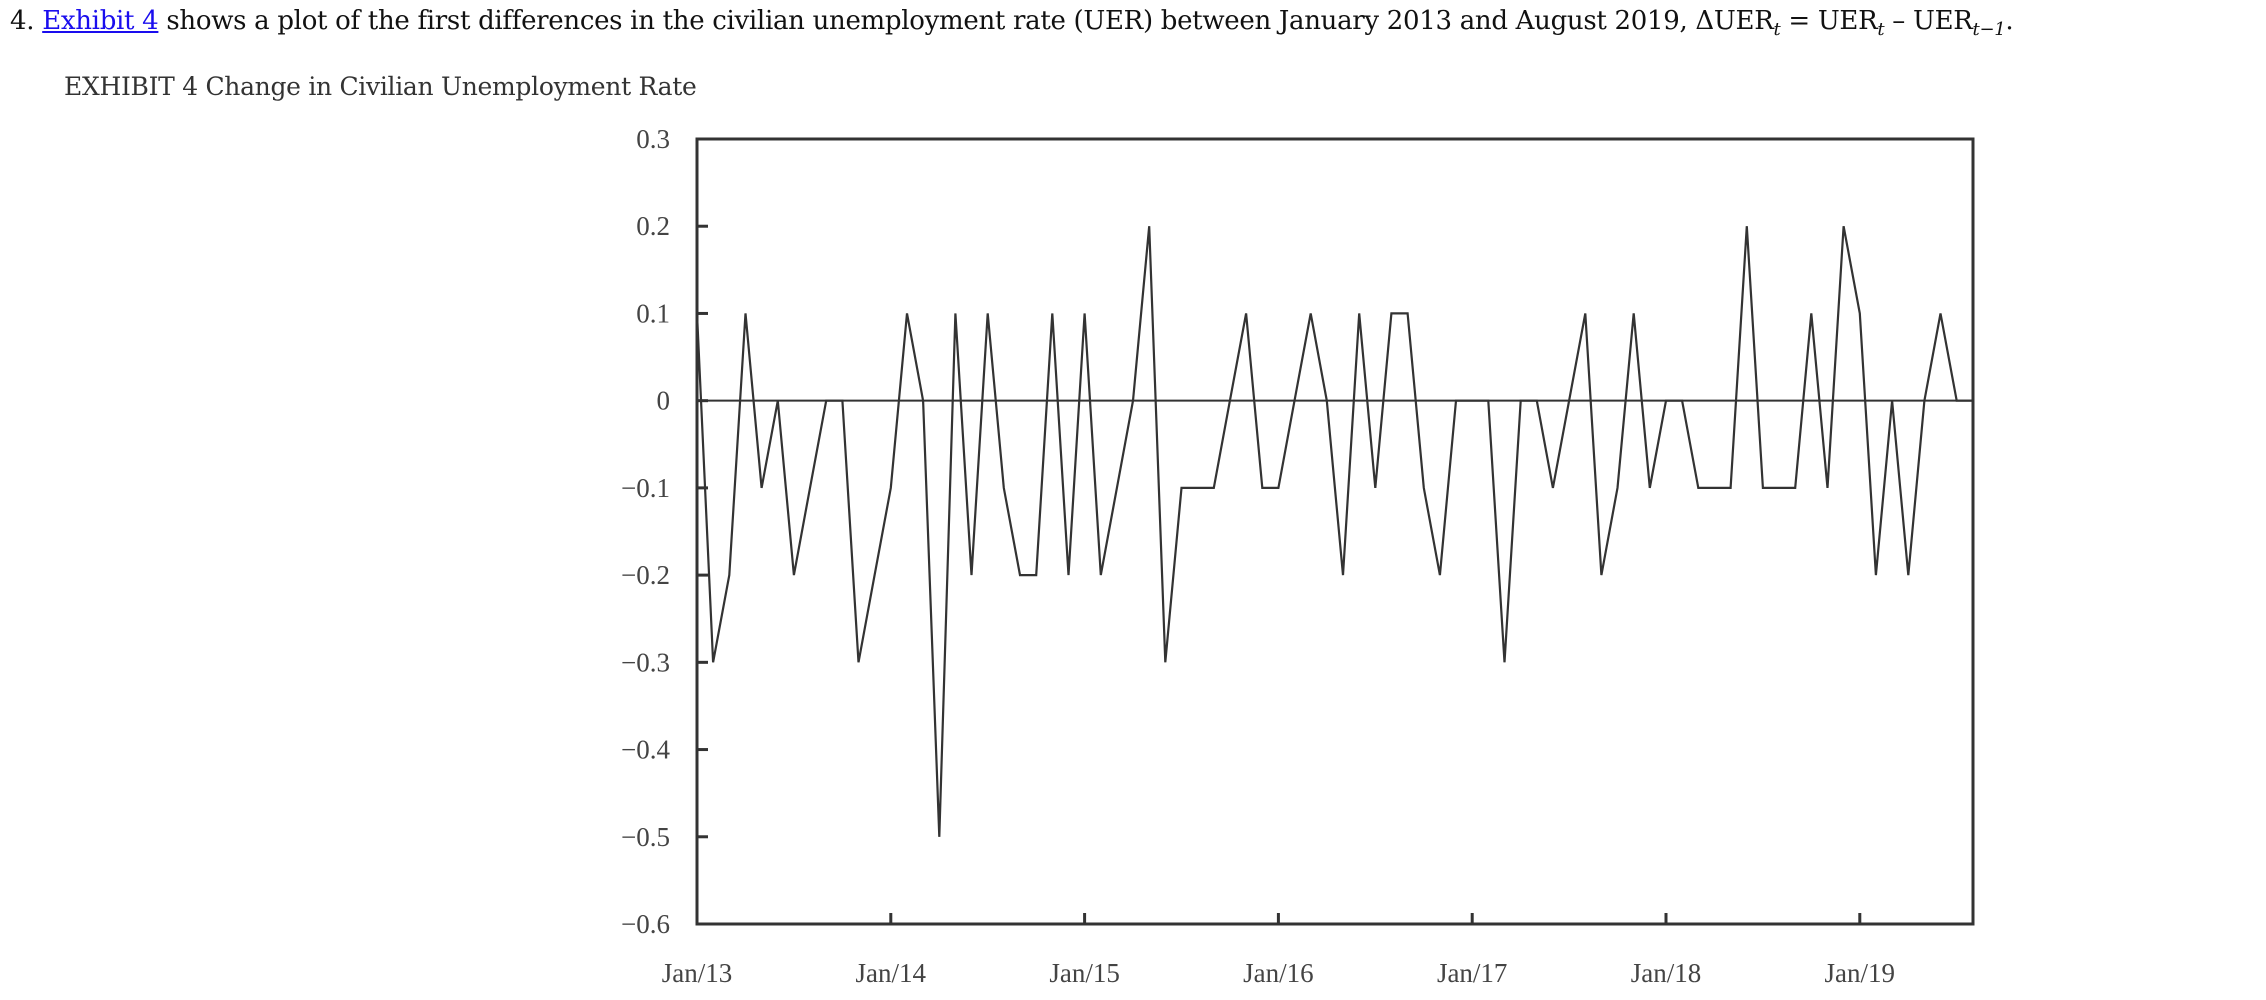  I want to click on x-tick-label: Jan/13, so click(697, 973).